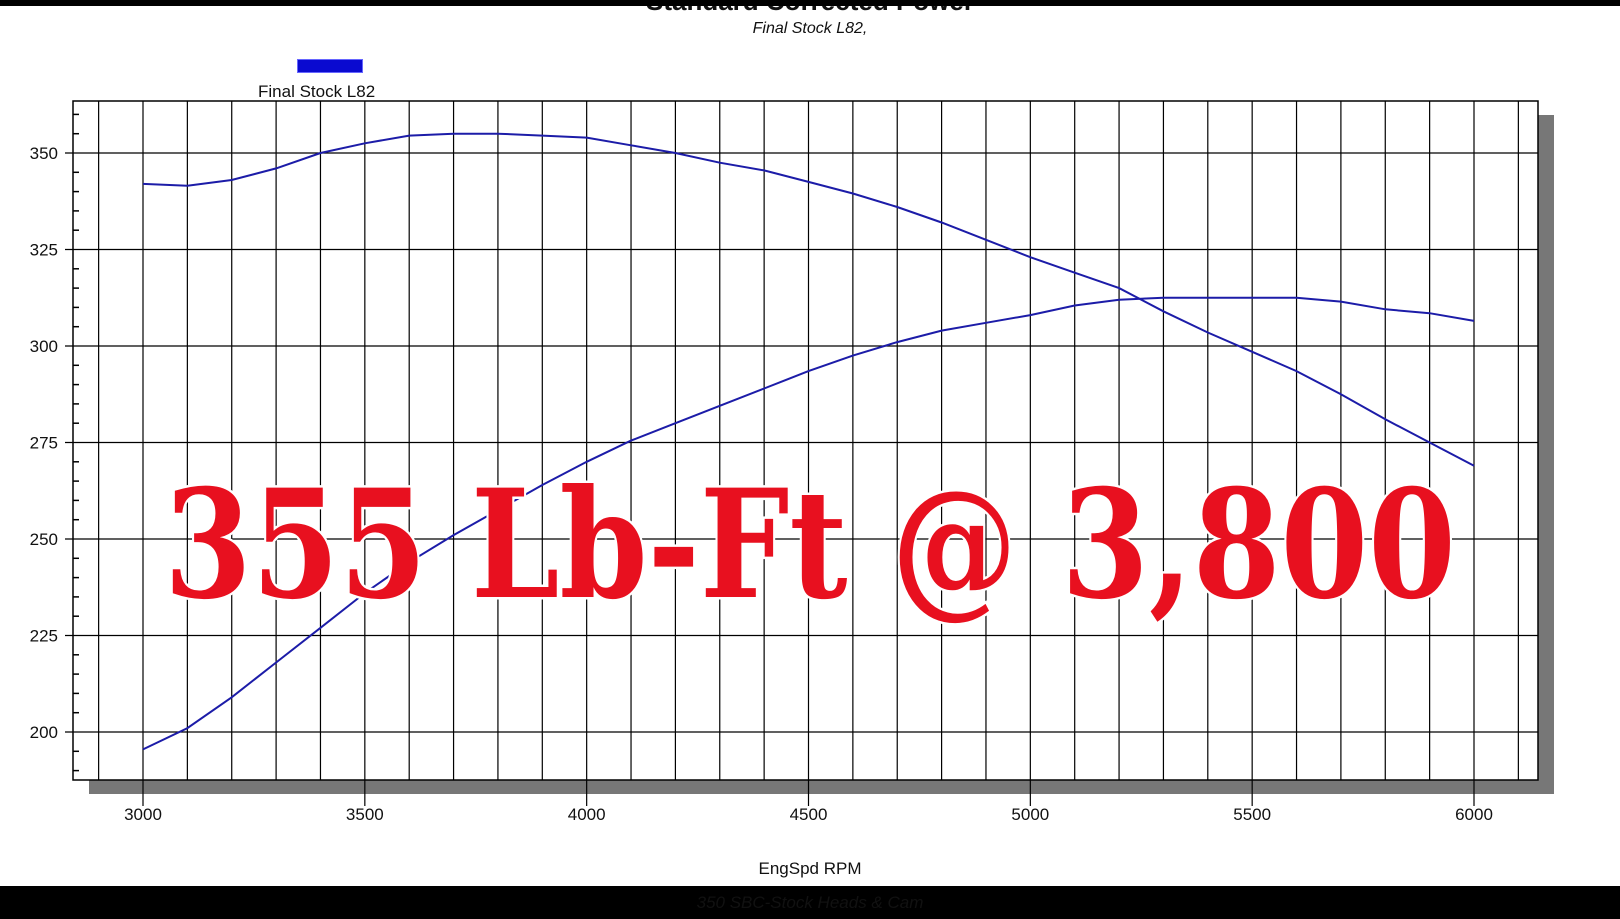  I want to click on chart-subtitle: Final Stock L82,, so click(810, 28).